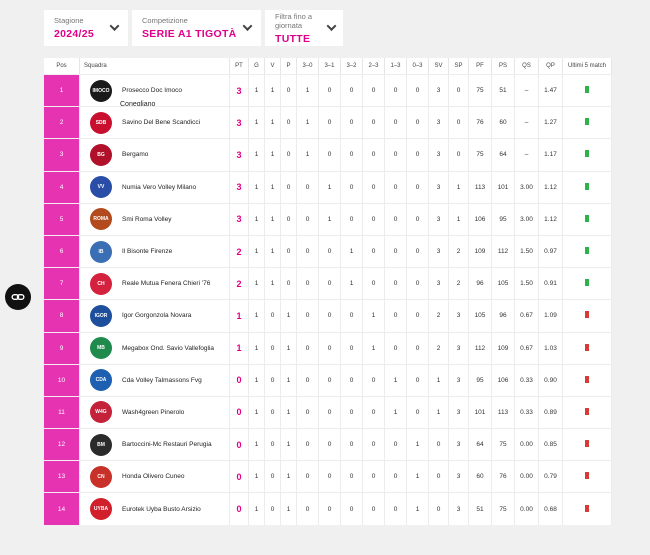 This screenshot has width=650, height=555. What do you see at coordinates (86, 28) in the screenshot?
I see `season-filter: Stagione 2024/25` at bounding box center [86, 28].